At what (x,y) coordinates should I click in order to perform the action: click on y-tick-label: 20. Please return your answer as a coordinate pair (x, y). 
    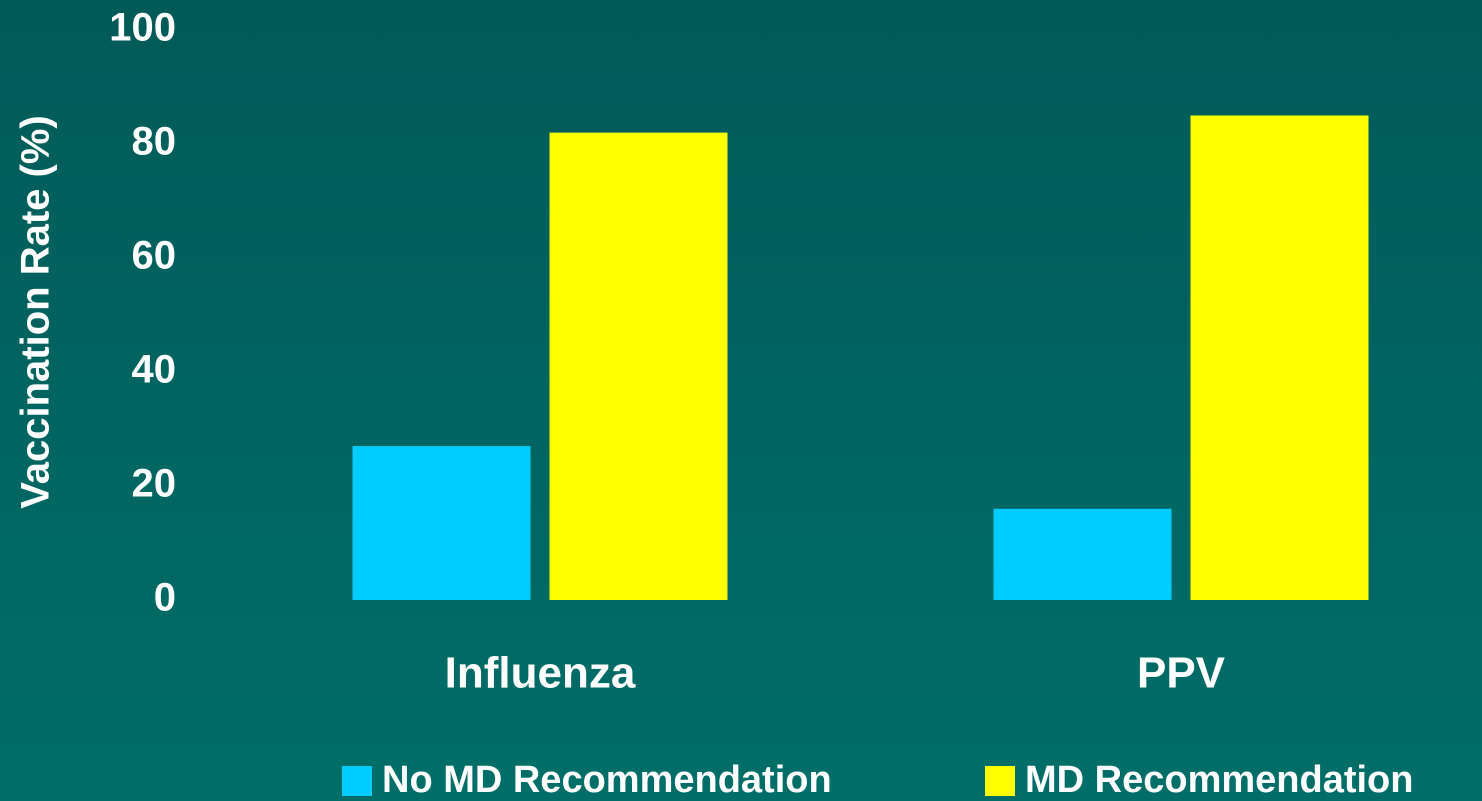
    Looking at the image, I should click on (154, 484).